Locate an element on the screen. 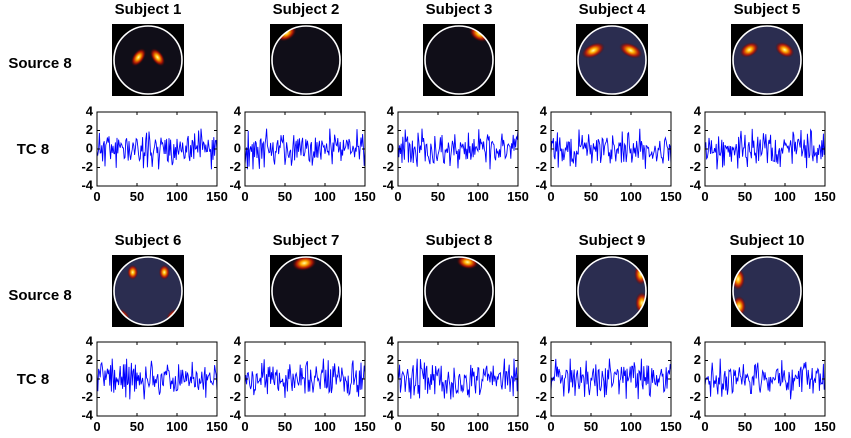  subject-title: Subject 4 is located at coordinates (612, 9).